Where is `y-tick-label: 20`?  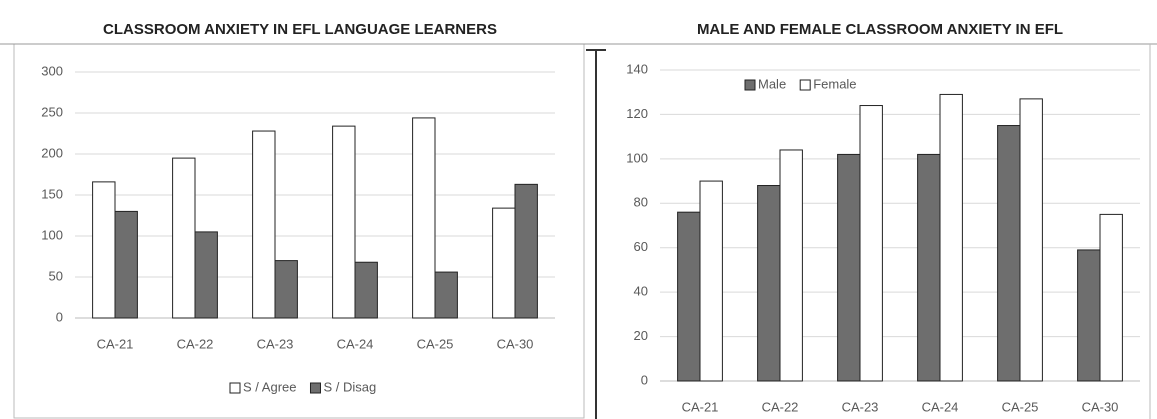
y-tick-label: 20 is located at coordinates (641, 335).